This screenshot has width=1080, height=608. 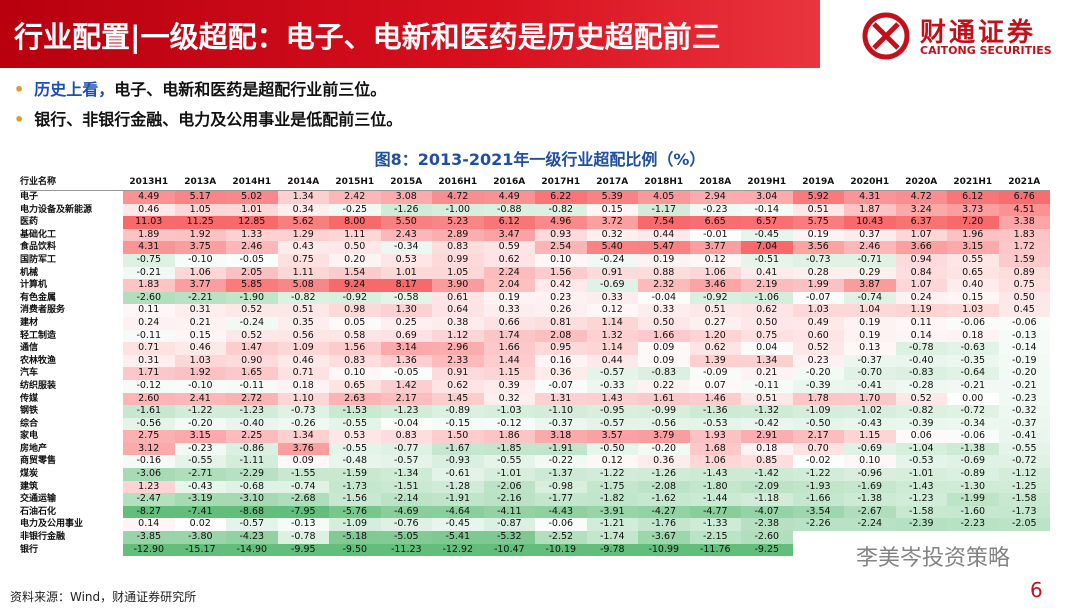 I want to click on table-cell: 0.34, so click(x=303, y=210).